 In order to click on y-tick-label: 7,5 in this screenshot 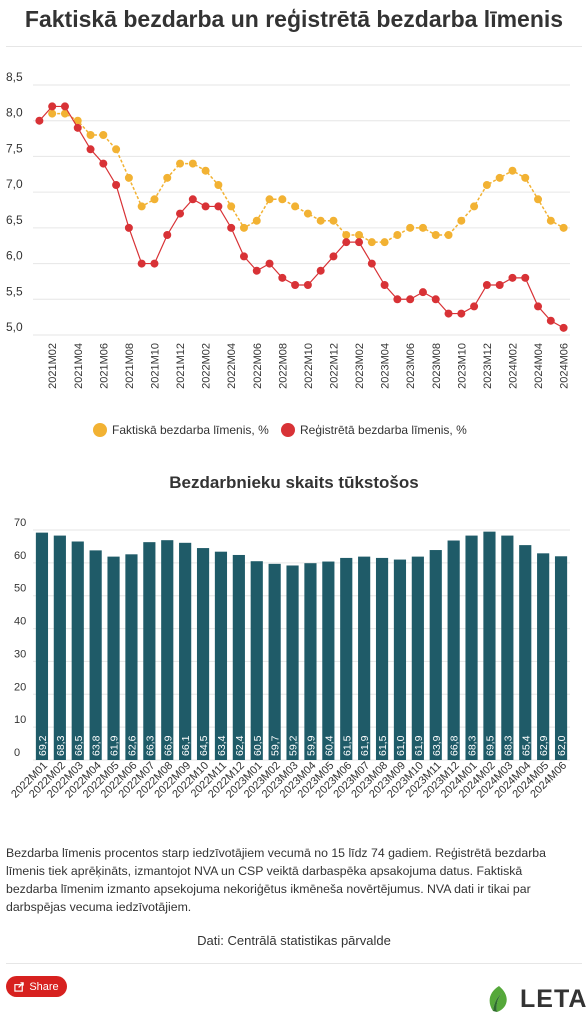, I will do `click(14, 148)`.